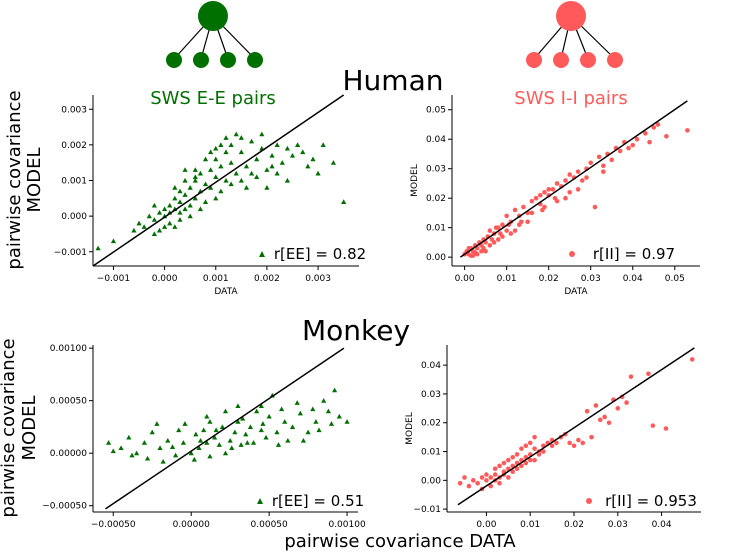  I want to click on y-tick-label: −0.01, so click(427, 510).